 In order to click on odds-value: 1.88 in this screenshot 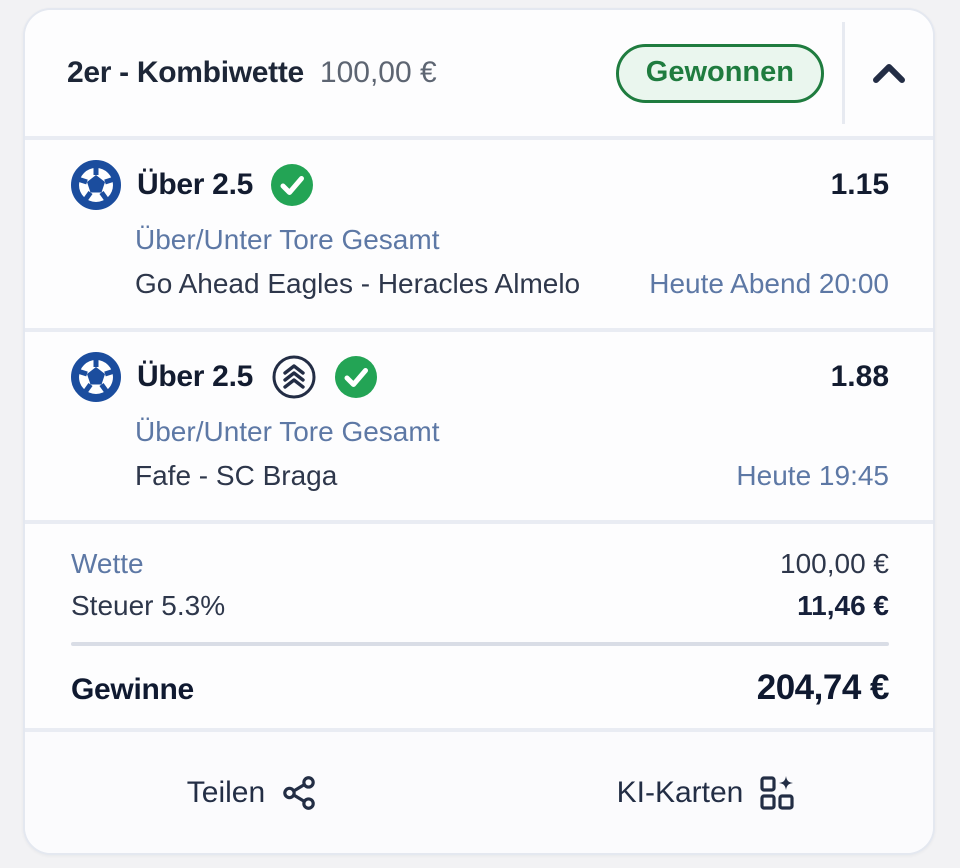, I will do `click(859, 376)`.